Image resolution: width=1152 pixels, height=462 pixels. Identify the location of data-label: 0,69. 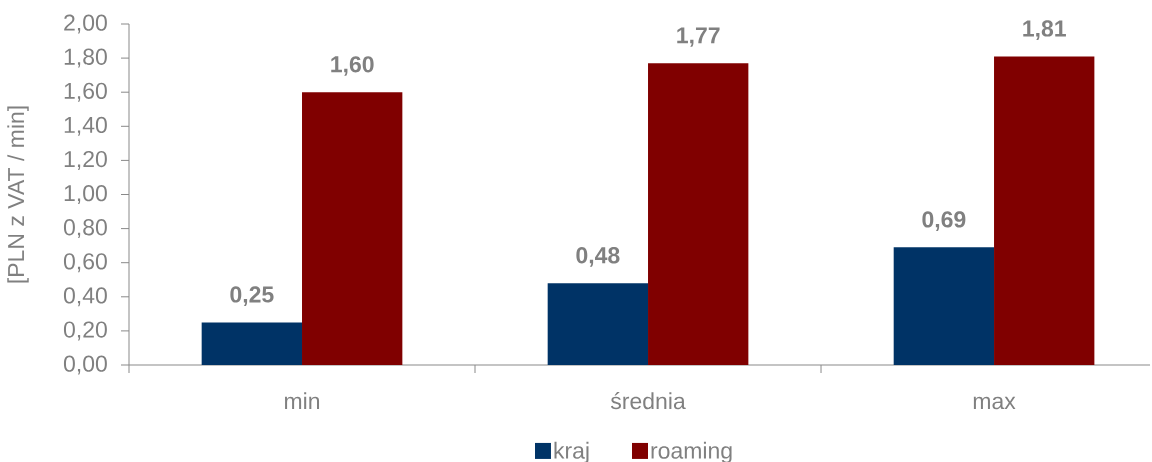
(944, 221).